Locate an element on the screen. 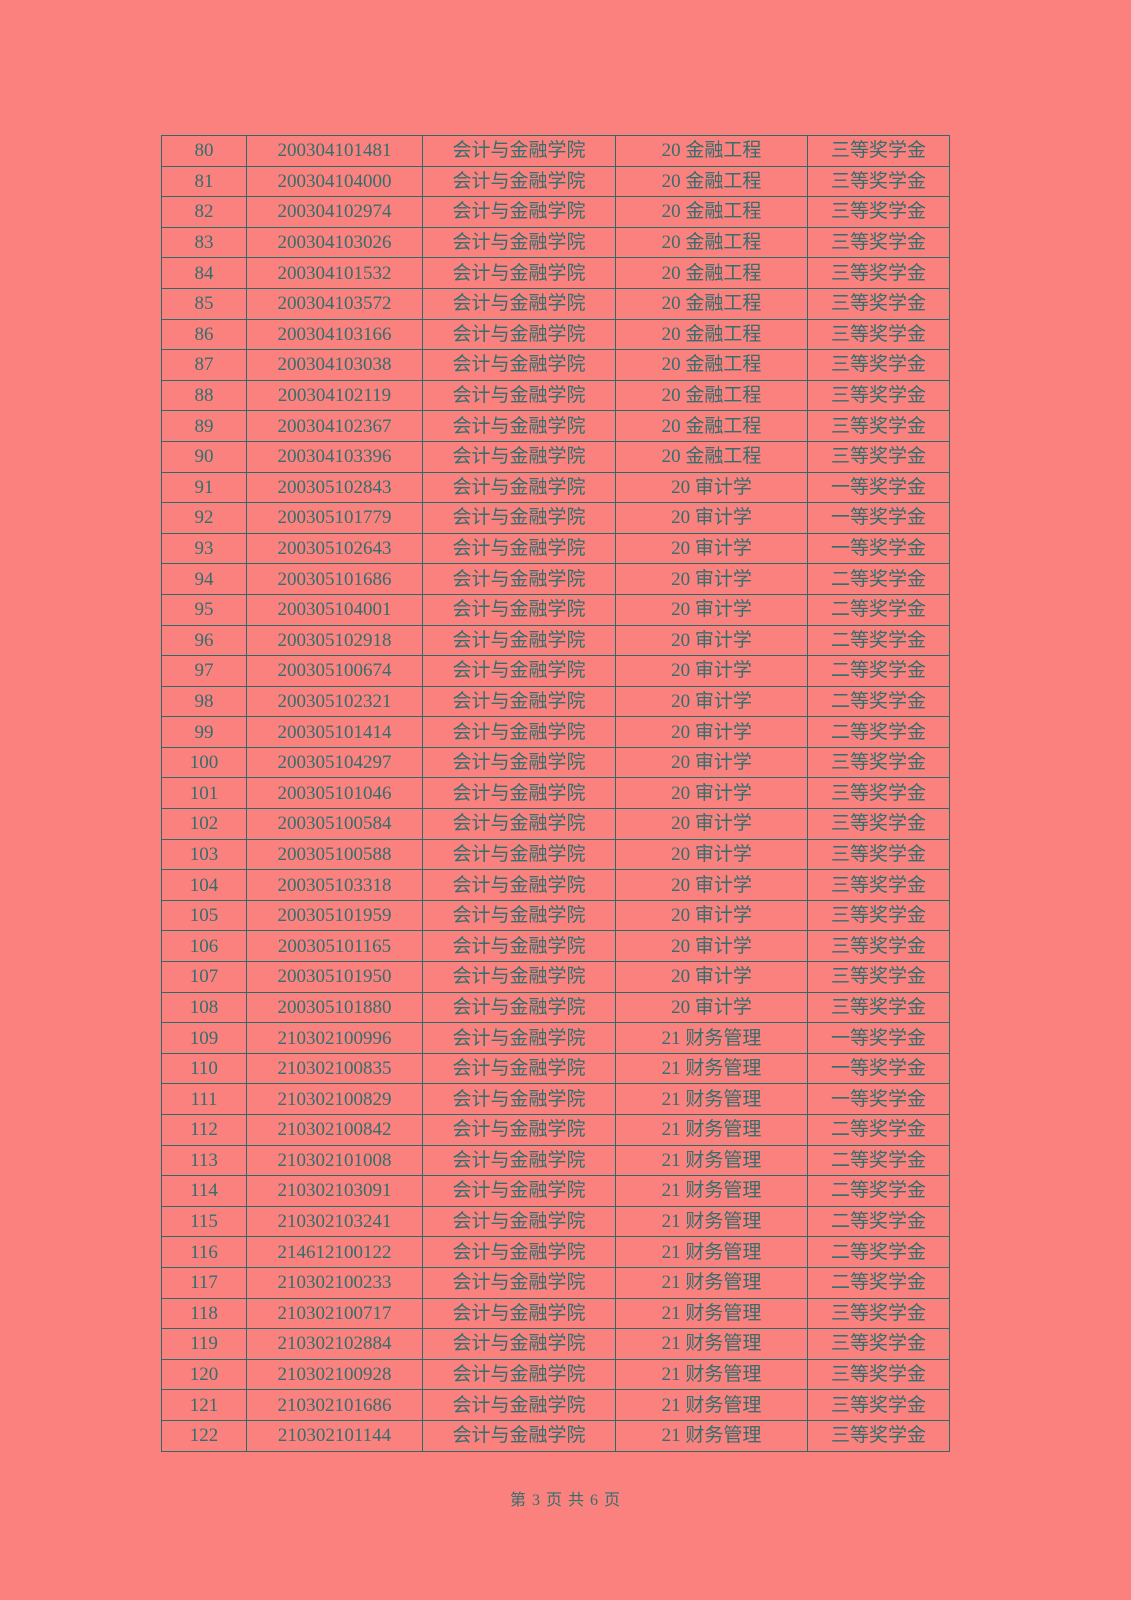 The height and width of the screenshot is (1600, 1131). table-row: 84 200304101532 会计与金融学院 20 金融工程 三等奖学金 is located at coordinates (555, 273).